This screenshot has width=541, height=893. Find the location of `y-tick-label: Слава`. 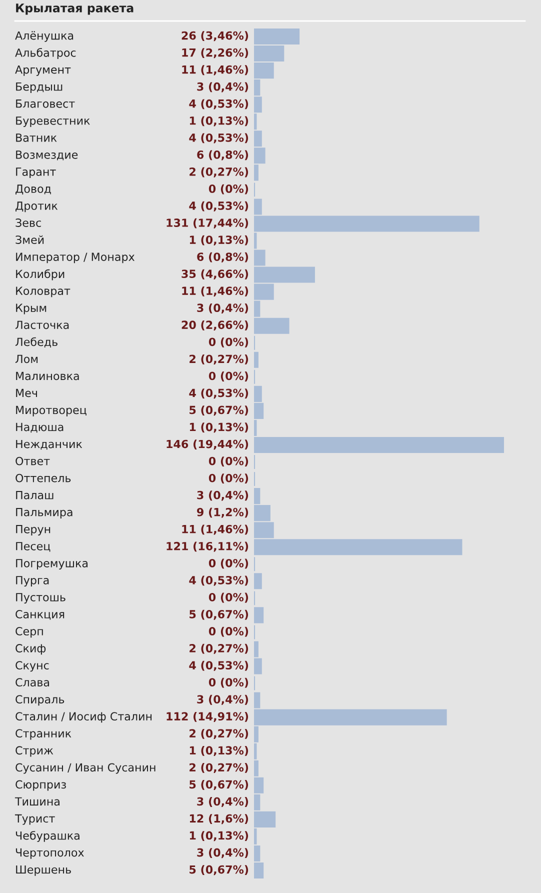

y-tick-label: Слава is located at coordinates (33, 682).